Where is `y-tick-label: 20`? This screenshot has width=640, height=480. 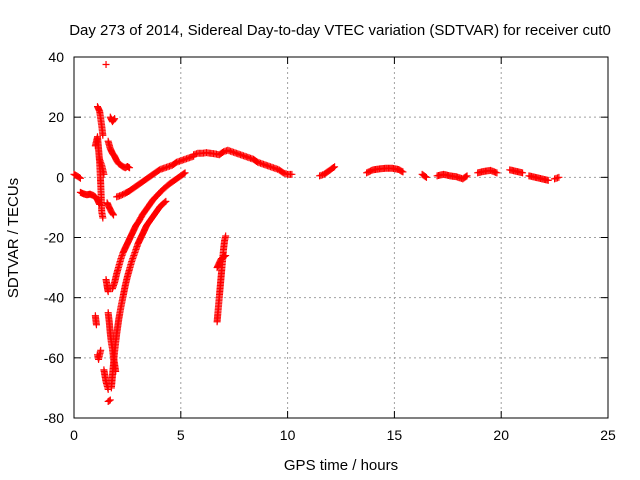 y-tick-label: 20 is located at coordinates (56, 117).